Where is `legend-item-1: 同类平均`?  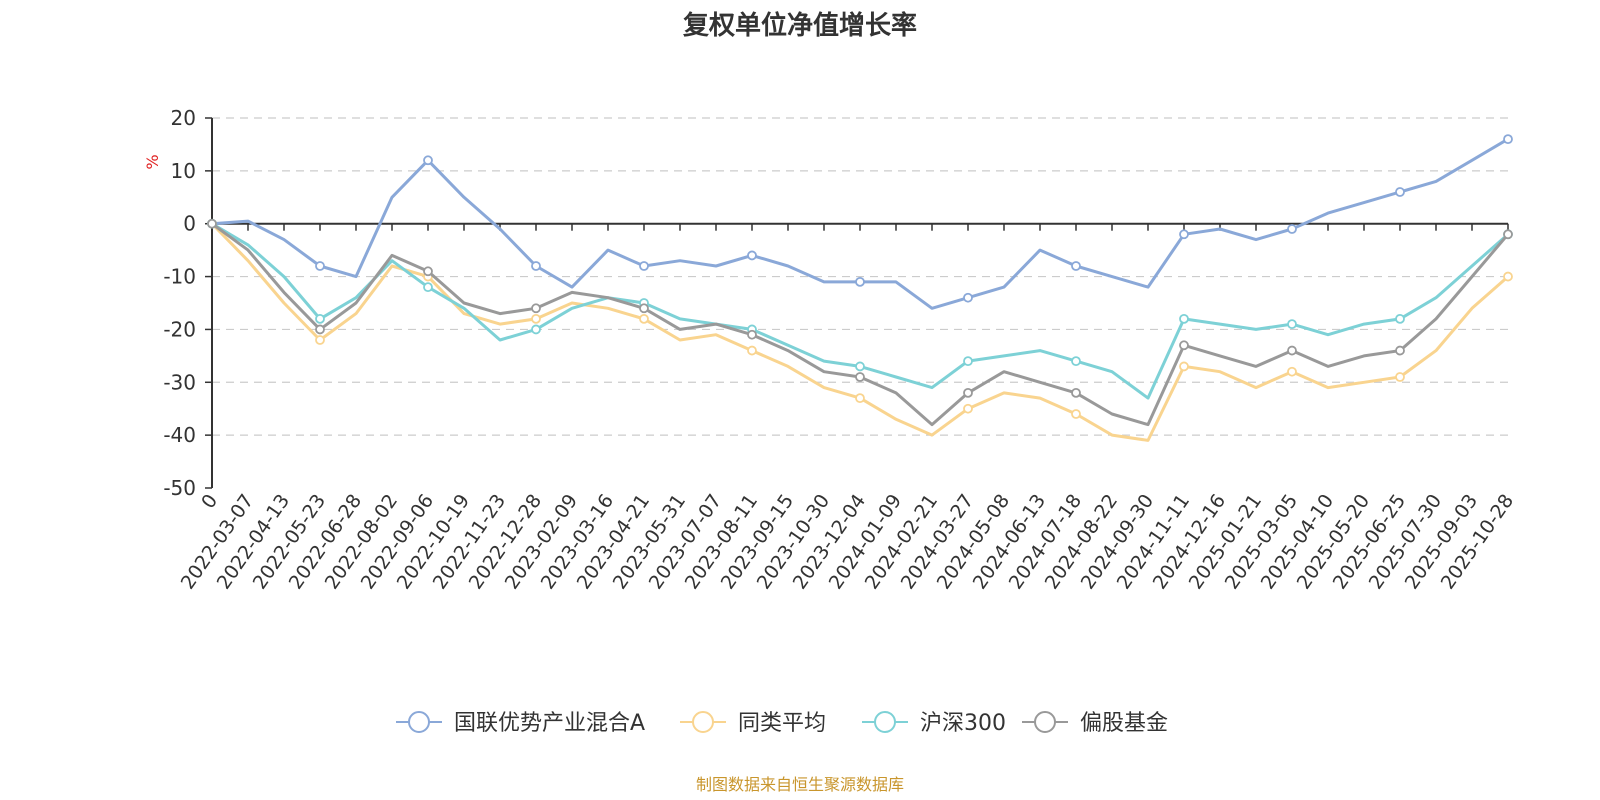 legend-item-1: 同类平均 is located at coordinates (753, 723).